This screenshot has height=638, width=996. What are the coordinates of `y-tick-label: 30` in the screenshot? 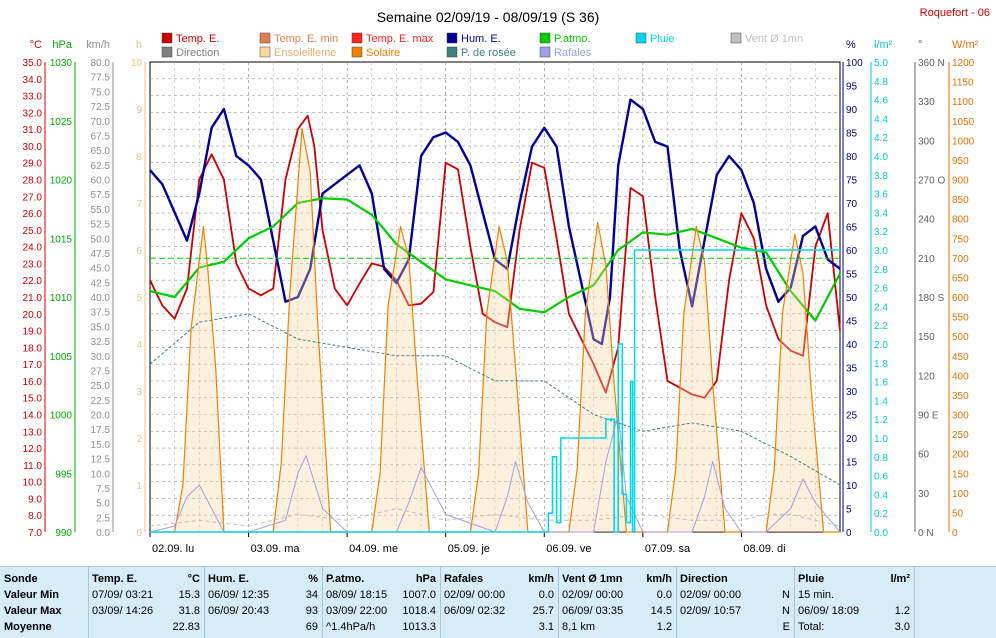 It's located at (924, 494).